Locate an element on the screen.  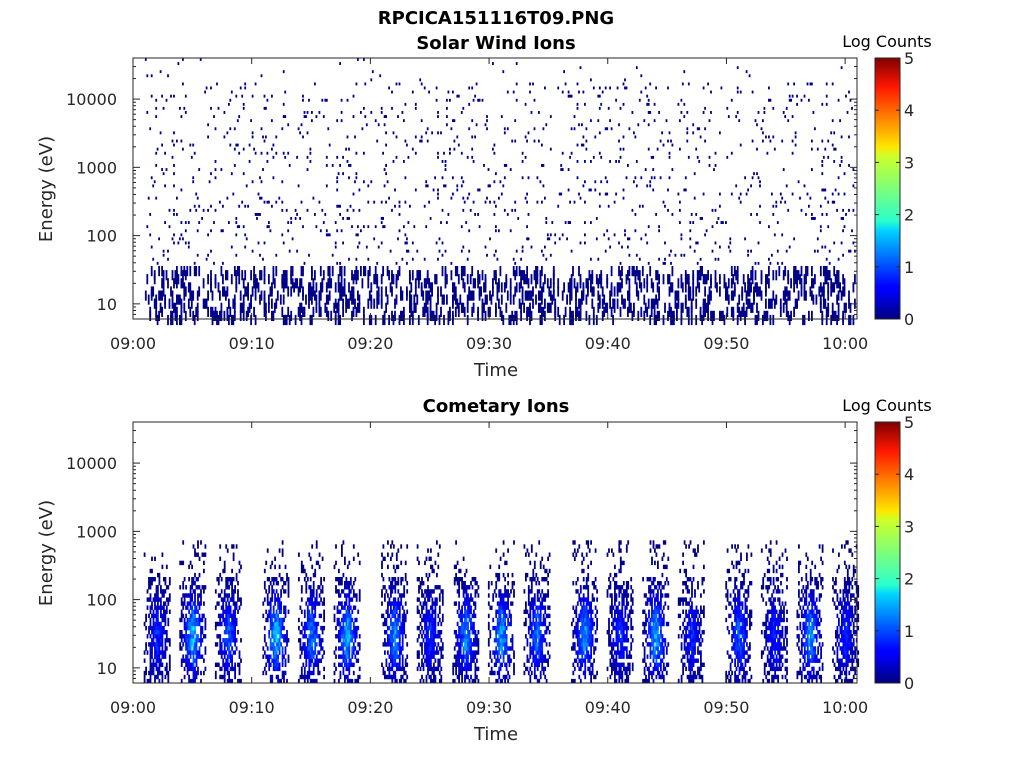
panel-title-solar-wind: Solar Wind Ions is located at coordinates (495, 43).